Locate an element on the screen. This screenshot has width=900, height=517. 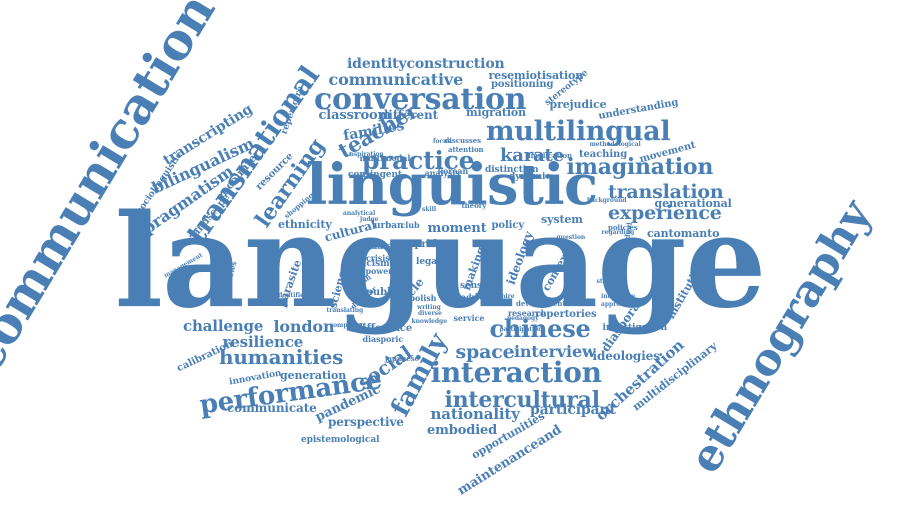
word-communicate: communicate is located at coordinates (272, 408).